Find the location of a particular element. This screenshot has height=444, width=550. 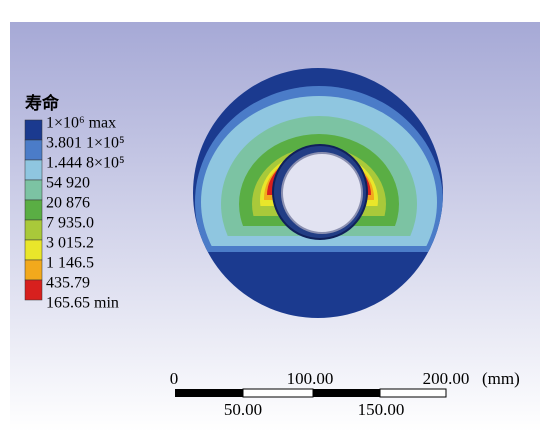

legend-label: 20 876 is located at coordinates (68, 203).